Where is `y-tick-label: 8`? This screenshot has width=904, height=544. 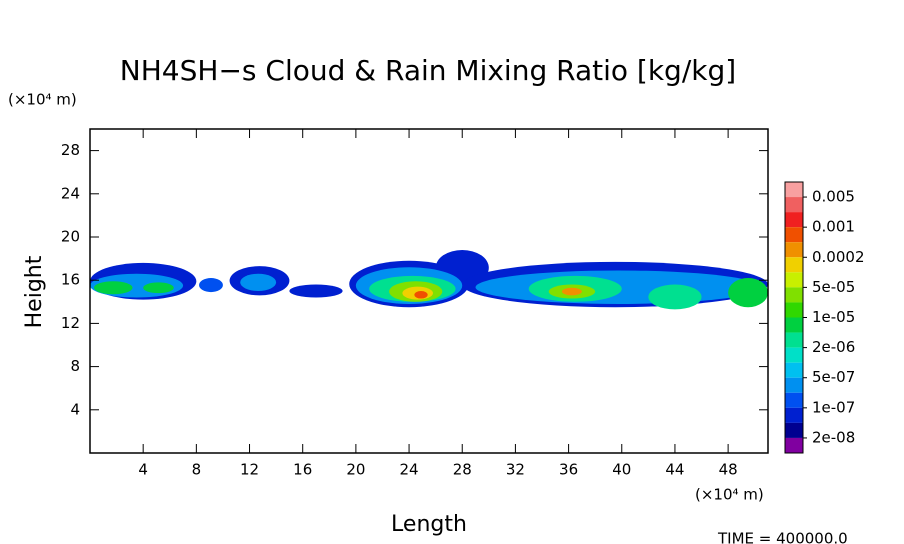 y-tick-label: 8 is located at coordinates (75, 366).